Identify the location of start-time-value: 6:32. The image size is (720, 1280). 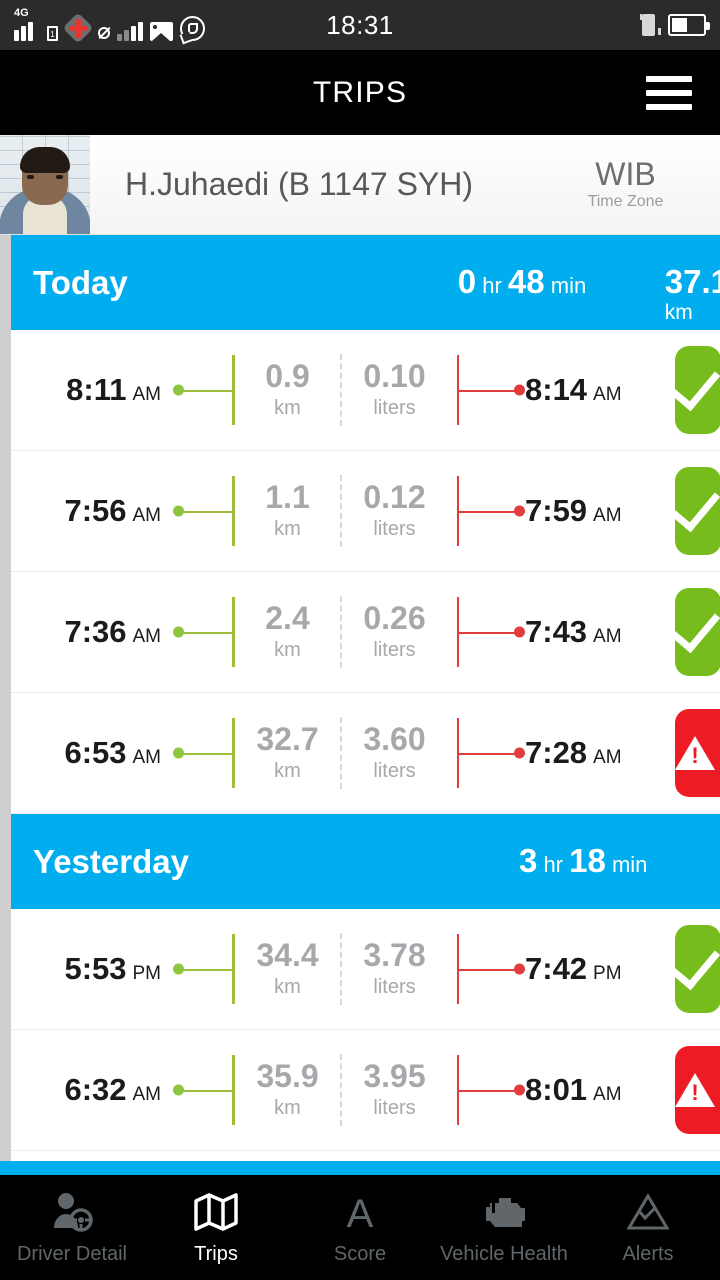
(95, 1089).